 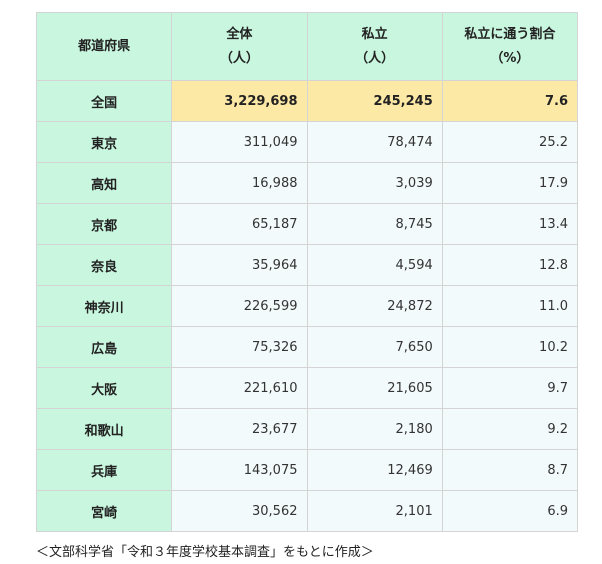 What do you see at coordinates (374, 470) in the screenshot?
I see `private-cell: 12,469` at bounding box center [374, 470].